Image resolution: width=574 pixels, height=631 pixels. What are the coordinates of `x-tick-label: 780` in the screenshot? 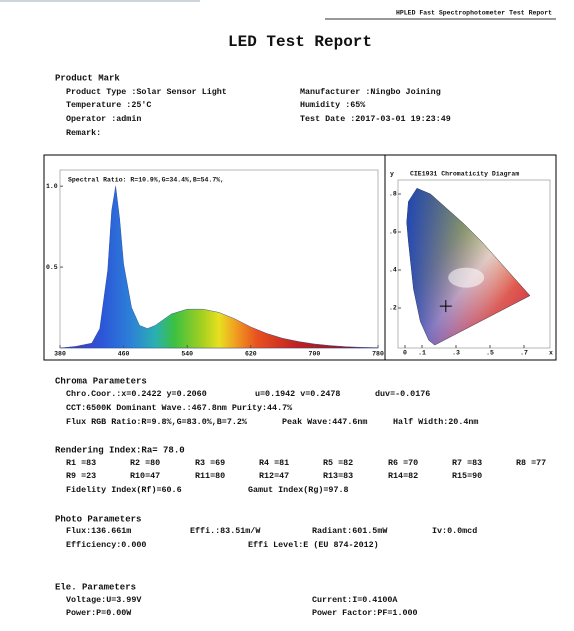 It's located at (378, 354).